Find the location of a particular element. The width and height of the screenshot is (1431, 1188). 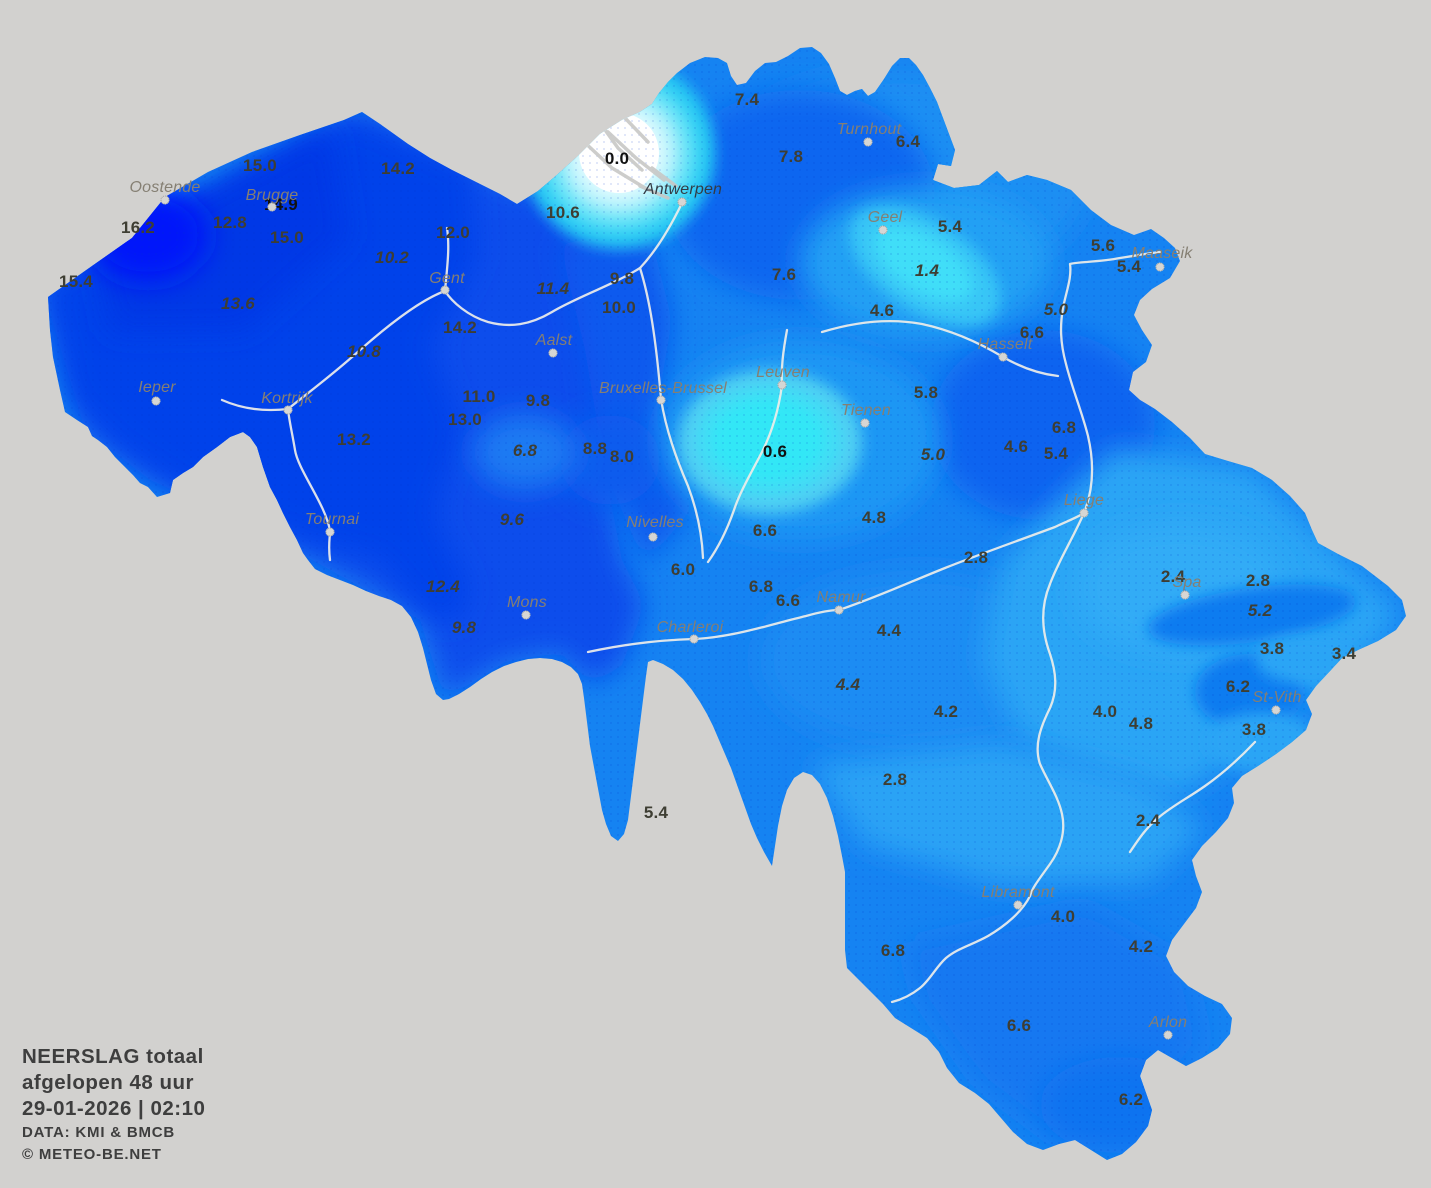

city-label: Mons is located at coordinates (527, 602).